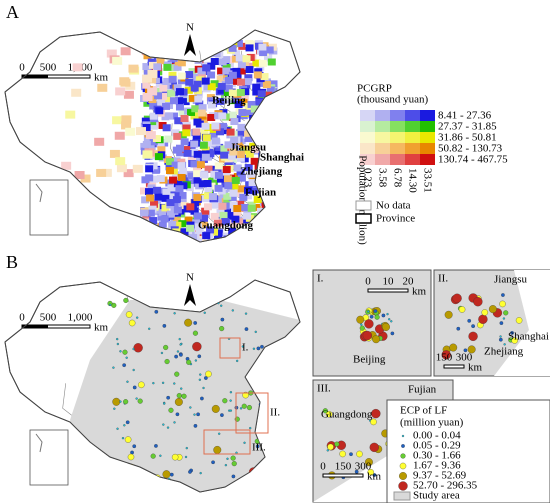 The width and height of the screenshot is (550, 503). What do you see at coordinates (374, 477) in the screenshot?
I see `inset-scale-unit: km` at bounding box center [374, 477].